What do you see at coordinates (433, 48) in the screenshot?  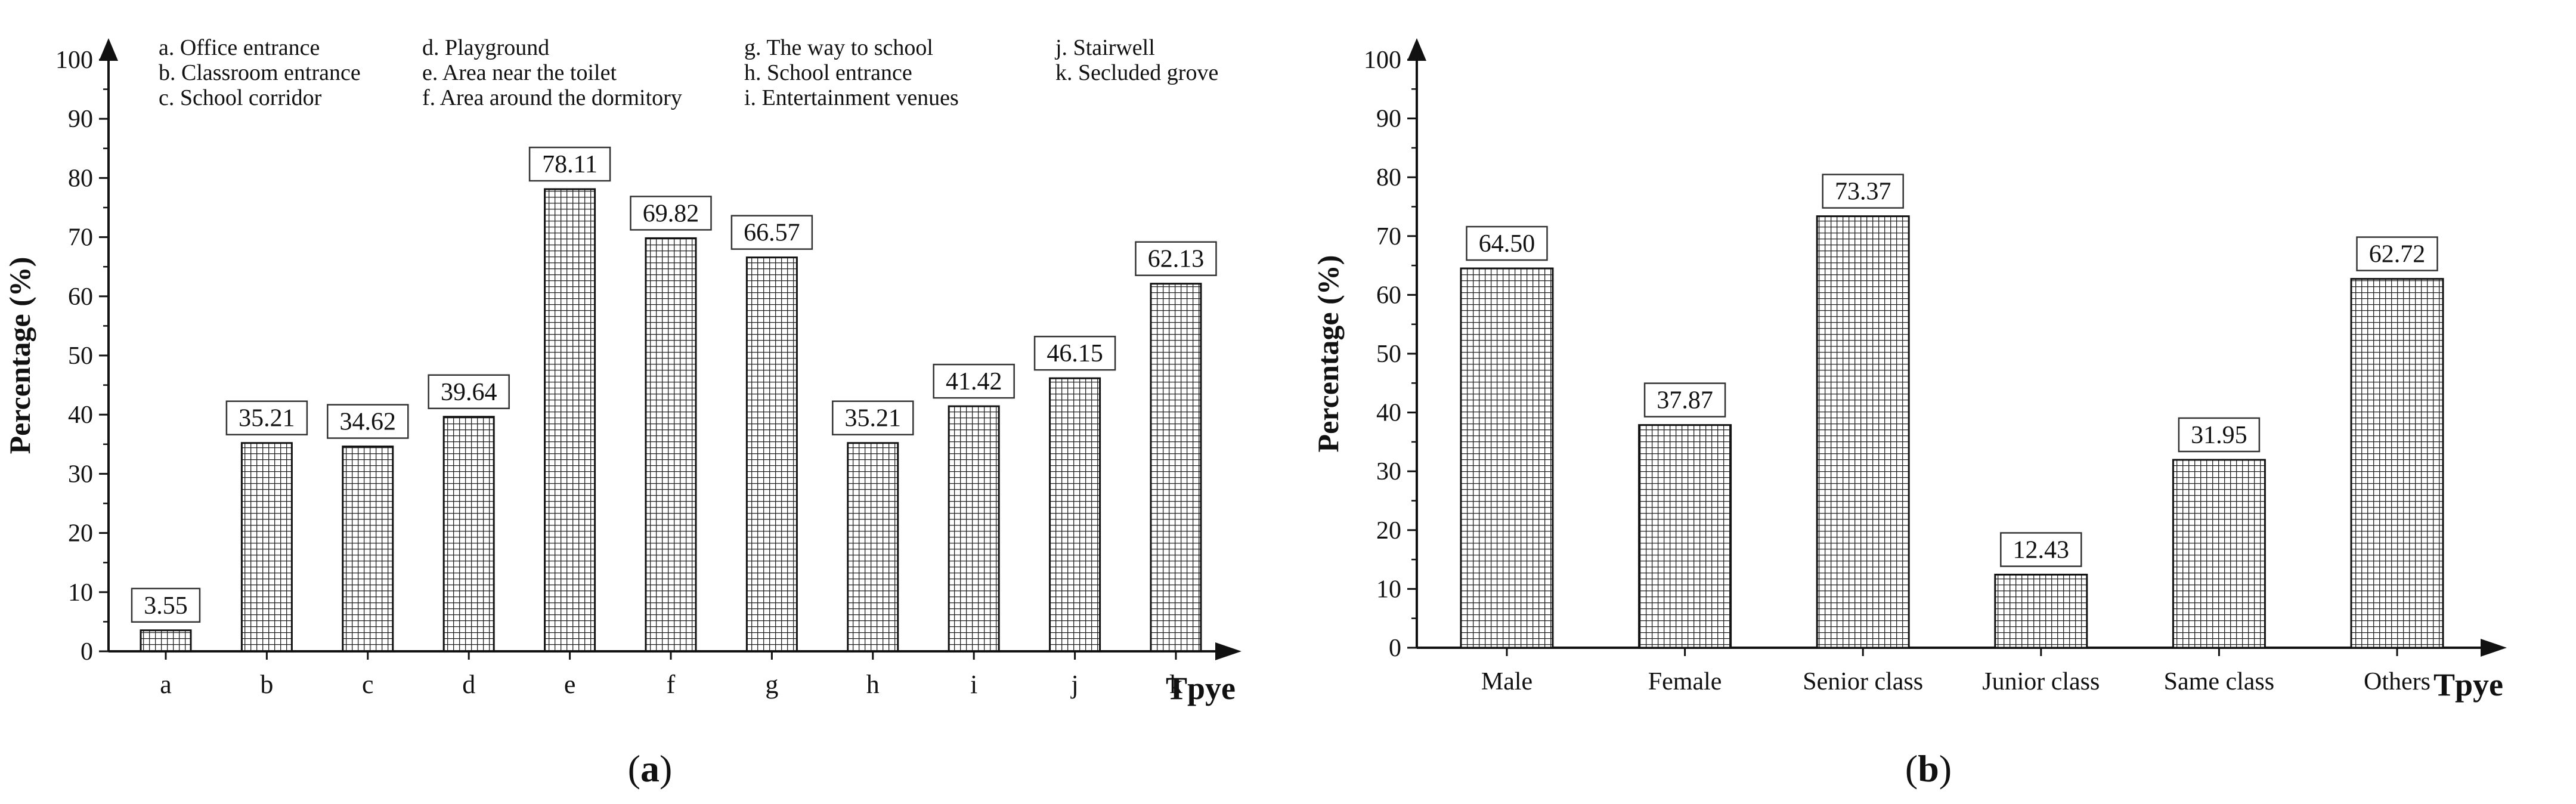 I see `legend-key: d.` at bounding box center [433, 48].